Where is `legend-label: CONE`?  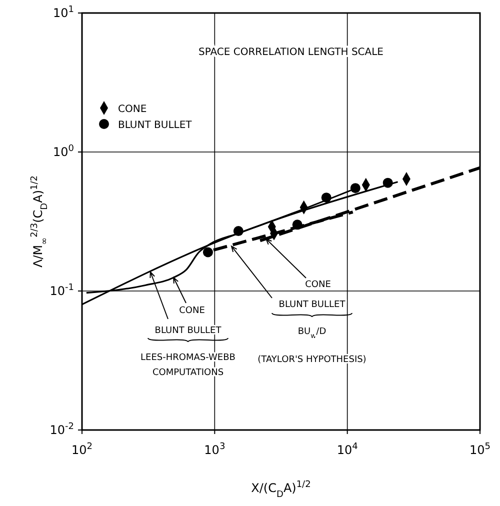 legend-label: CONE is located at coordinates (132, 109).